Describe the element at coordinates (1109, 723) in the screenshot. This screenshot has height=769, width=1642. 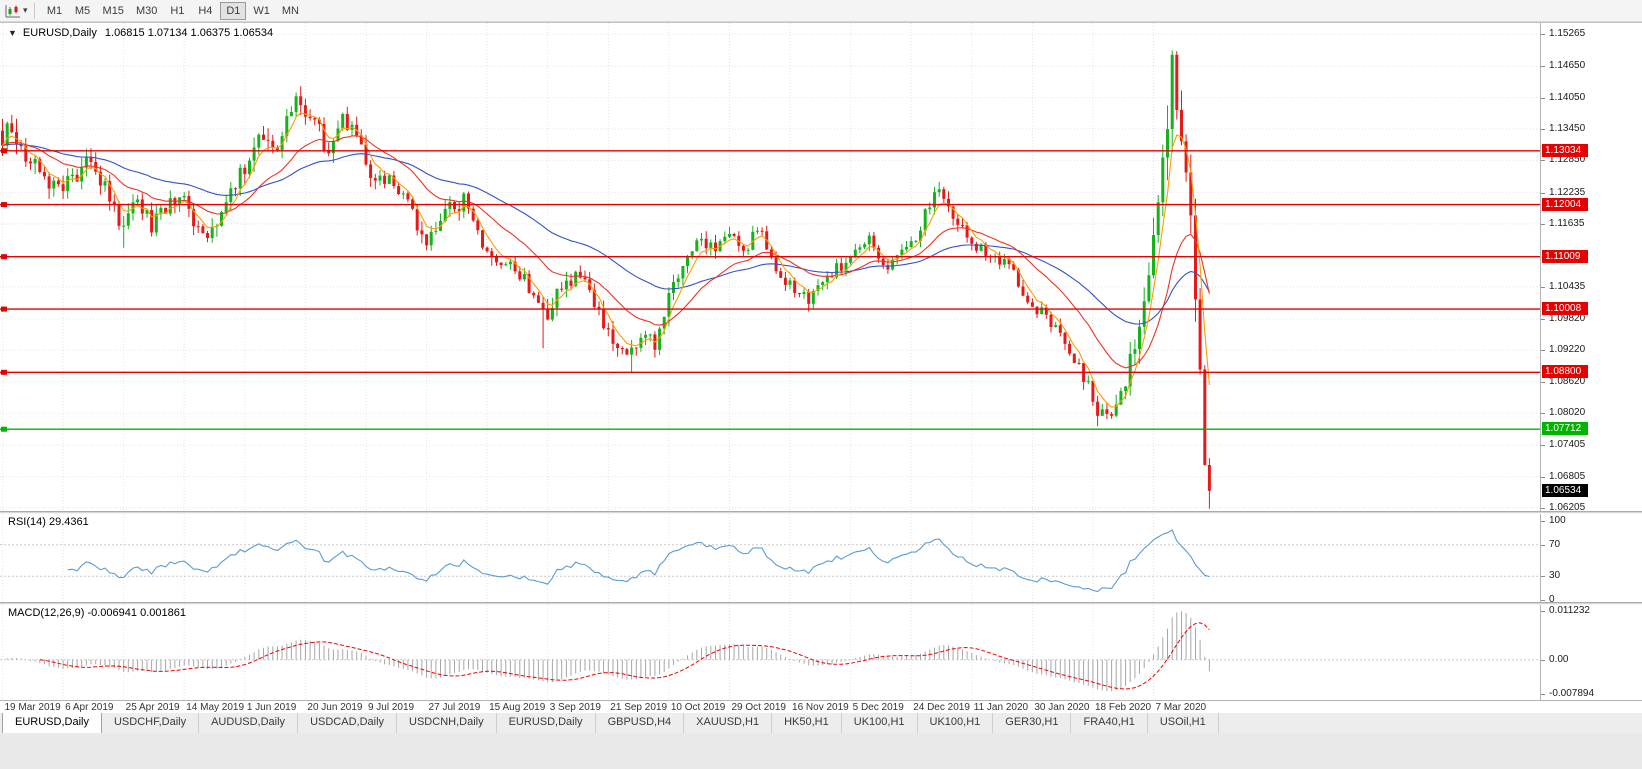
I see `chart-tab-fra40-h1: FRA40,H1` at that location.